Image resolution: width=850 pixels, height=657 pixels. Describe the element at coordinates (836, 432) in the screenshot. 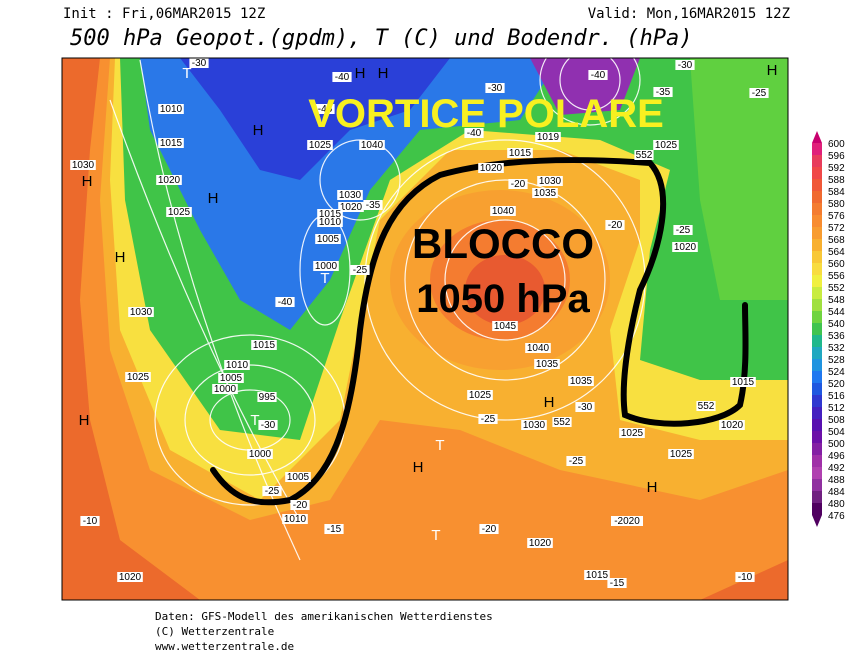

I see `colorbar-label: 504` at that location.